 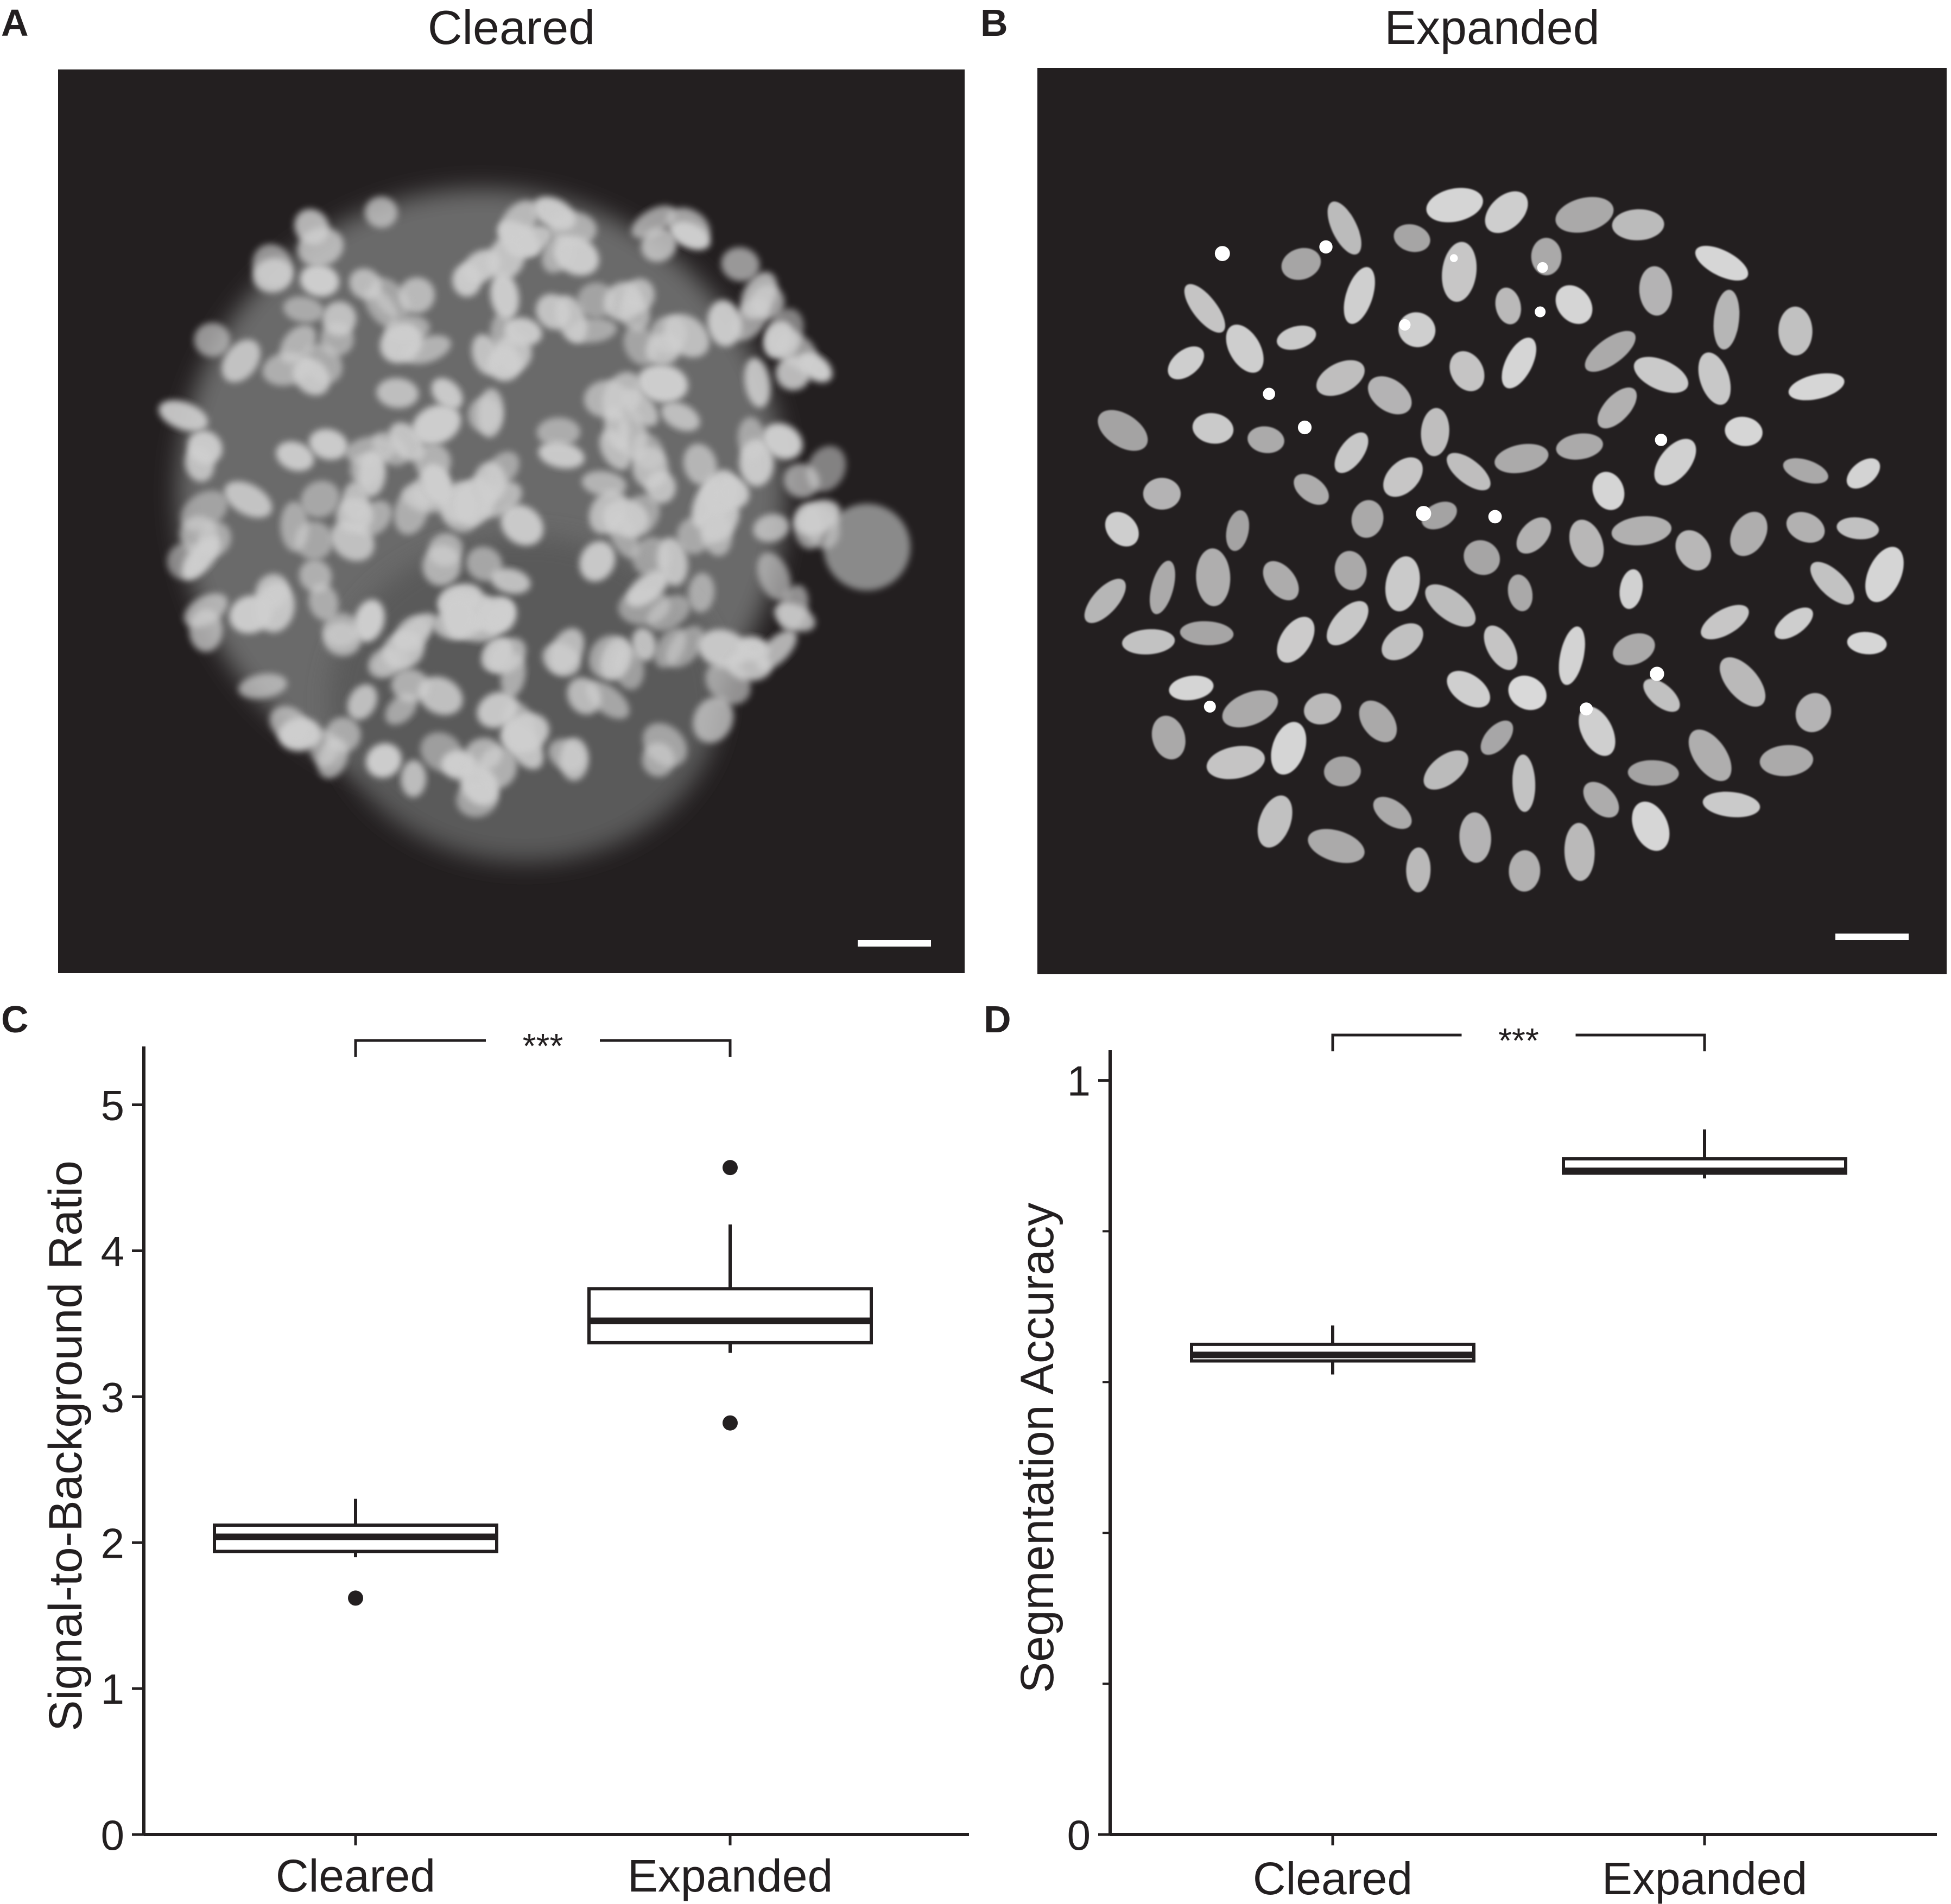 I want to click on panel-c-box-cleared-outlier, so click(x=355, y=1598).